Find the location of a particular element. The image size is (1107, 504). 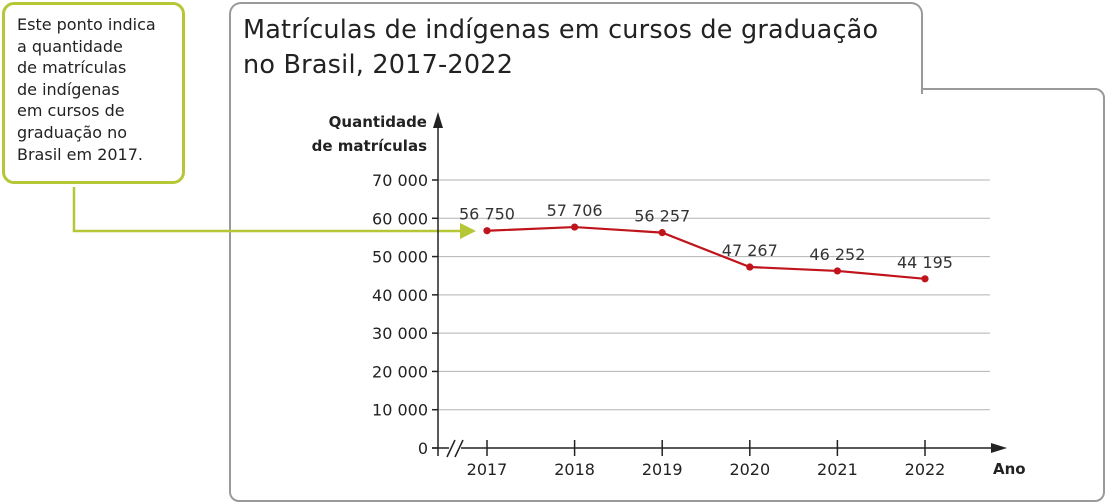

y-axis-title-line-2: de matrículas is located at coordinates (369, 146).